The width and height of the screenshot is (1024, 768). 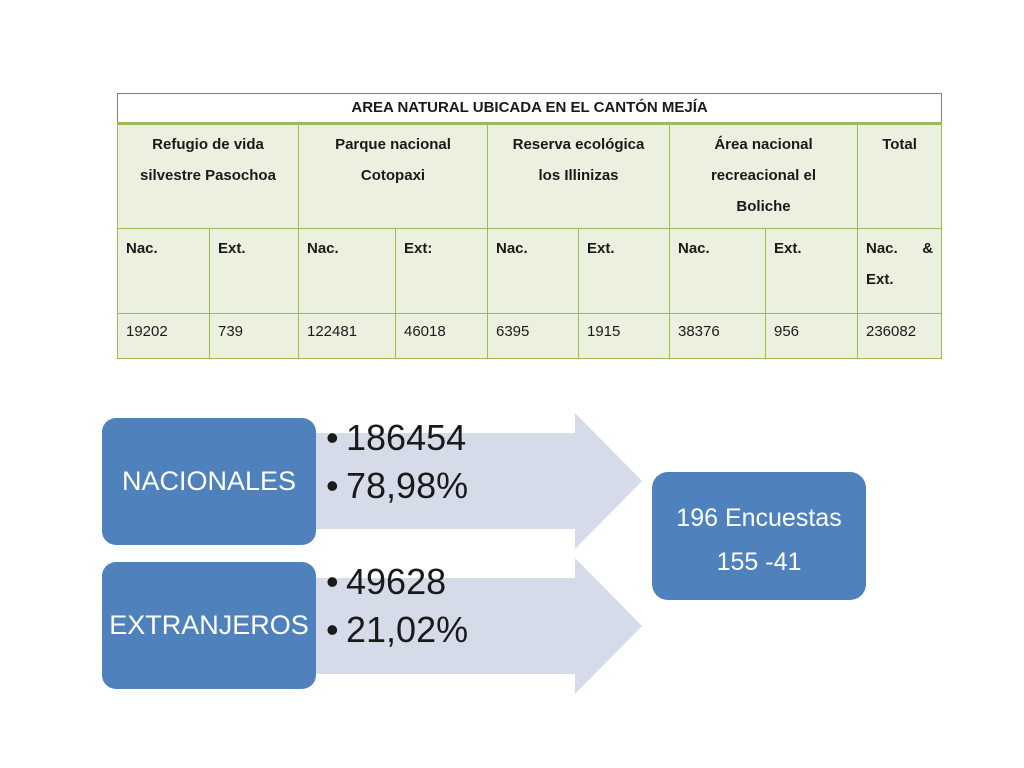 I want to click on extranjeros-box: EXTRANJEROS, so click(x=209, y=625).